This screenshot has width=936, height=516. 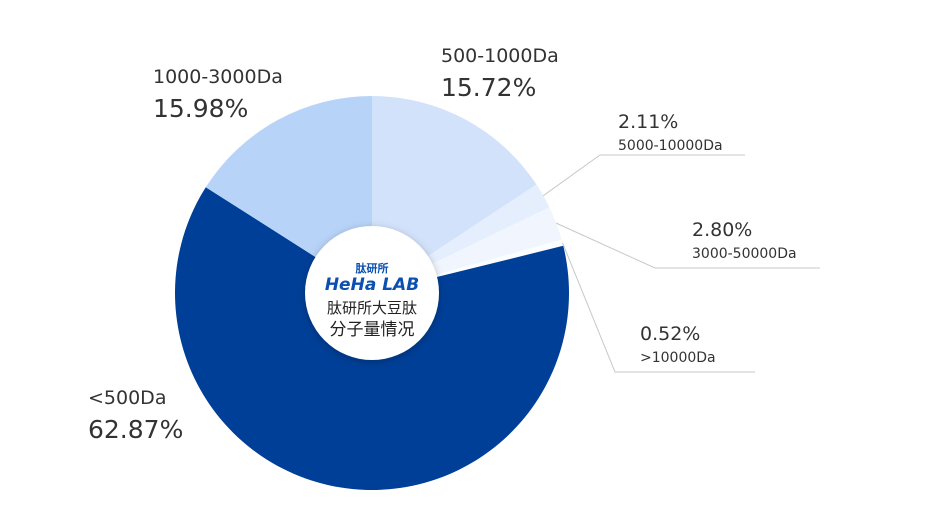 I want to click on value-label: 2.80%, so click(x=722, y=230).